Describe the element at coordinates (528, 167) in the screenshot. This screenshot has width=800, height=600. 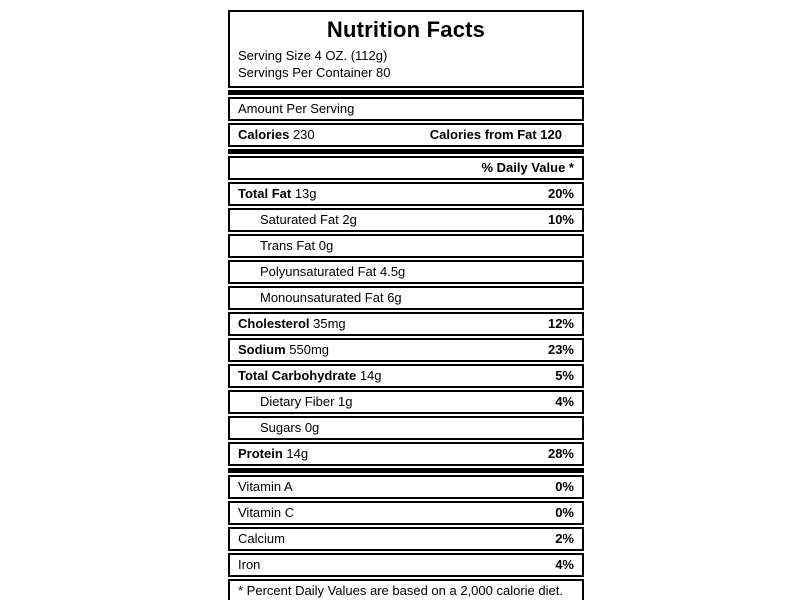
I see `daily-value-header: % Daily Value *` at that location.